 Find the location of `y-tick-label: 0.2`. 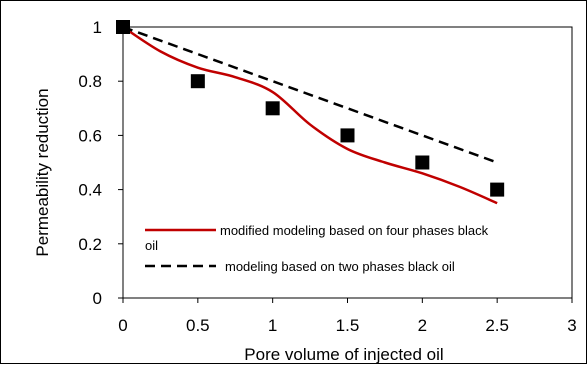

y-tick-label: 0.2 is located at coordinates (90, 244).